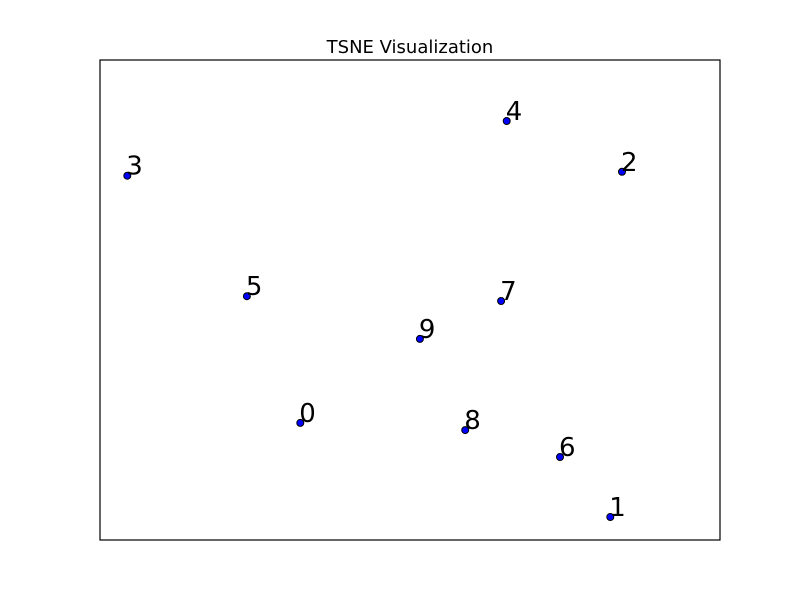  What do you see at coordinates (629, 163) in the screenshot?
I see `point-label-2: 2` at bounding box center [629, 163].